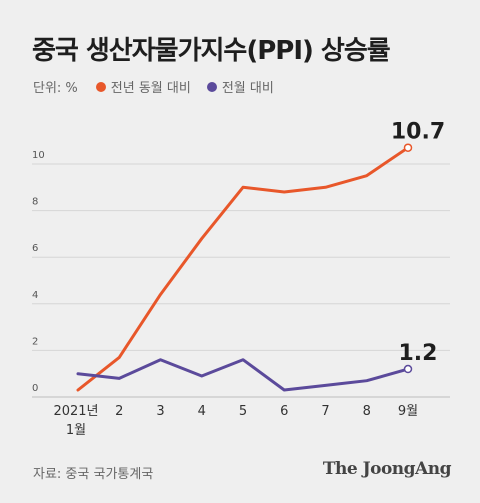 Image resolution: width=480 pixels, height=503 pixels. Describe the element at coordinates (100, 86) in the screenshot. I see `legend-dot-yoy` at that location.